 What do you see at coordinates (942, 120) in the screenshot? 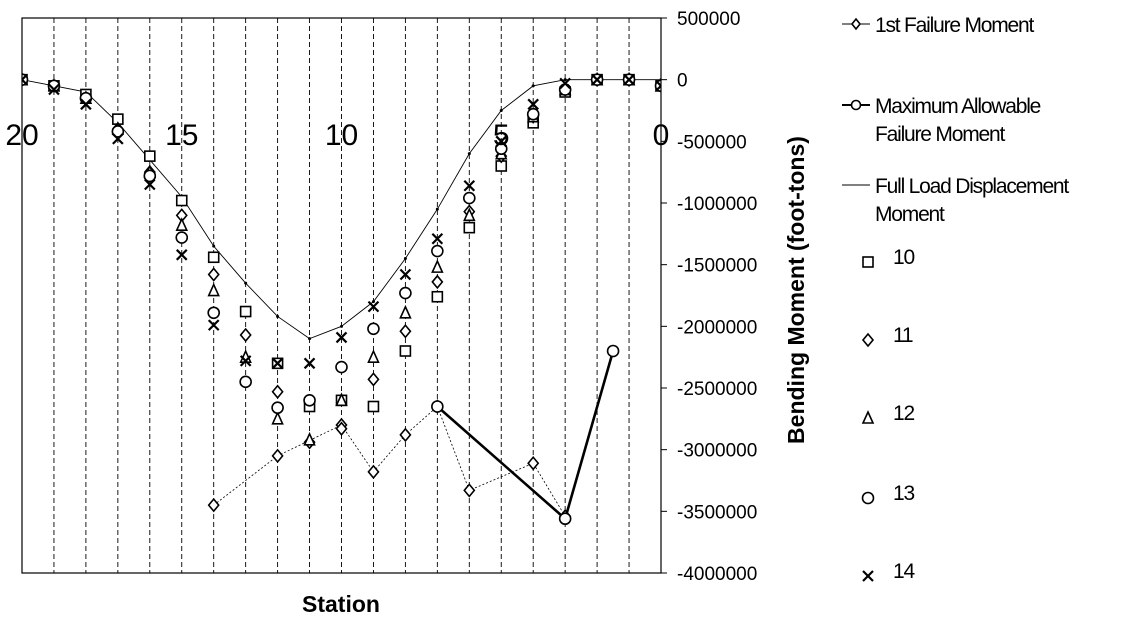
I see `legend-item-maximum-allowable-failure-moment: Maximum Allowable Failure Moment` at bounding box center [942, 120].